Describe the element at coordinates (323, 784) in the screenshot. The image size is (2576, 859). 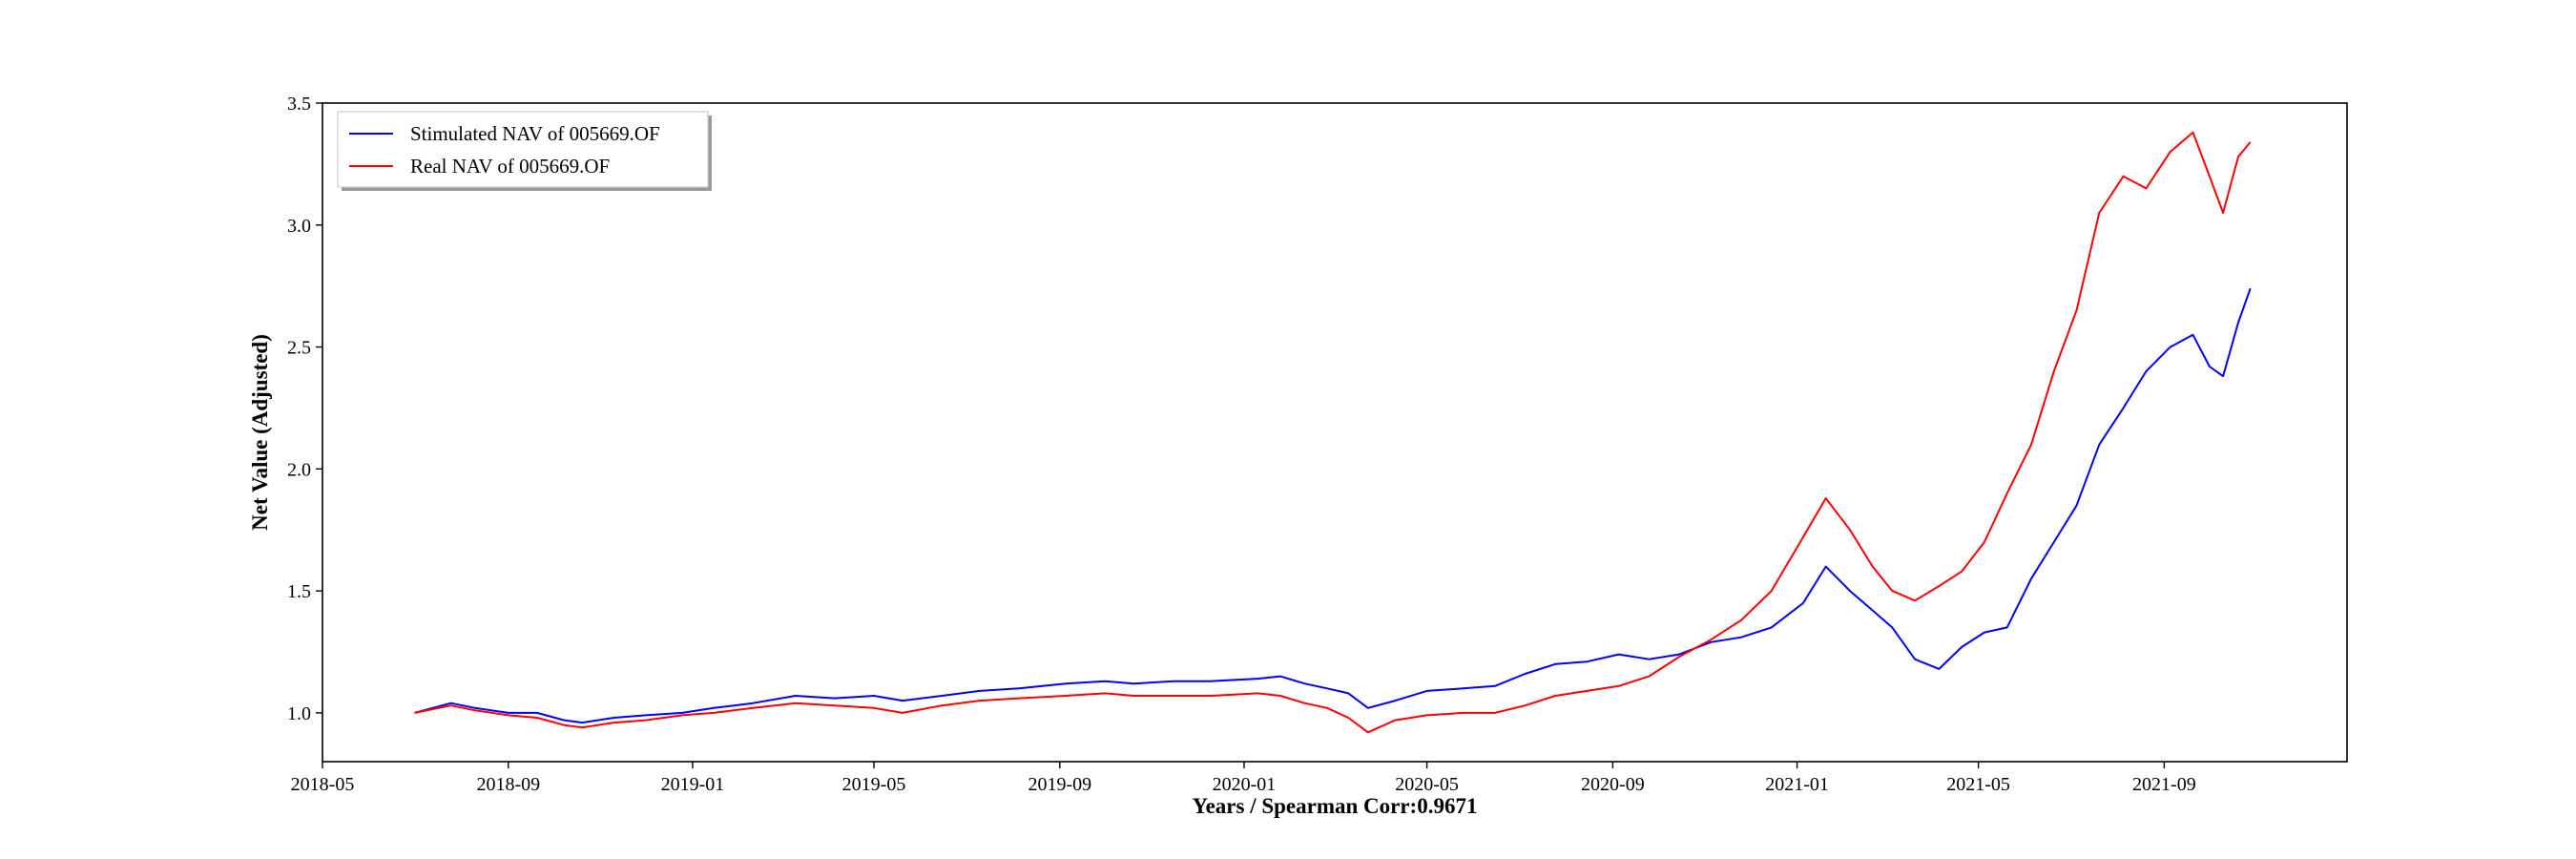
I see `x-tick-label: 2018-05` at that location.